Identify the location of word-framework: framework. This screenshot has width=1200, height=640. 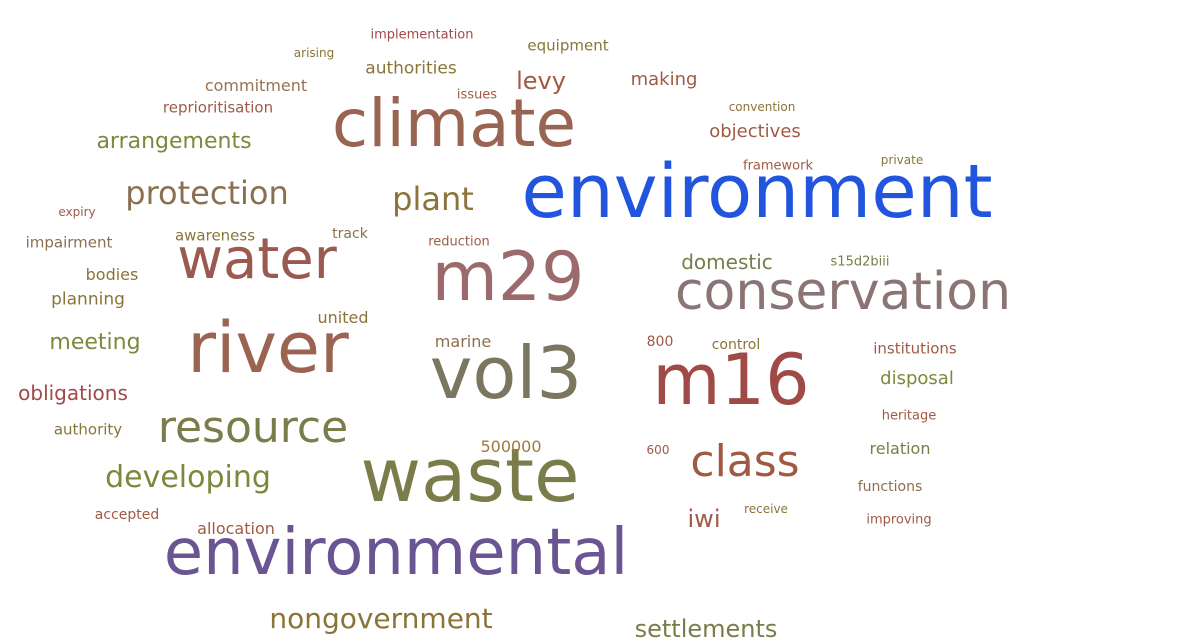
(778, 166).